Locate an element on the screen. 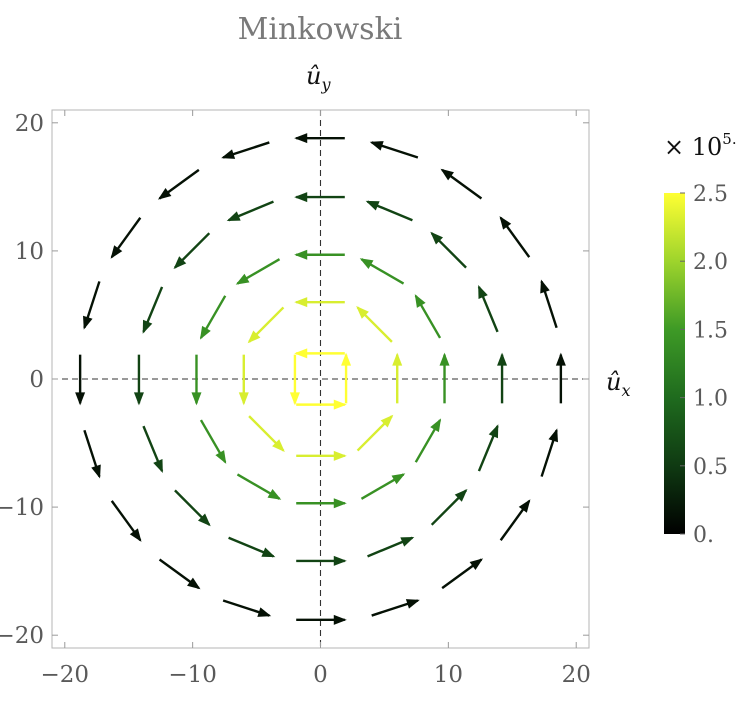  colorbar-multiplier-base: × 10 is located at coordinates (693, 147).